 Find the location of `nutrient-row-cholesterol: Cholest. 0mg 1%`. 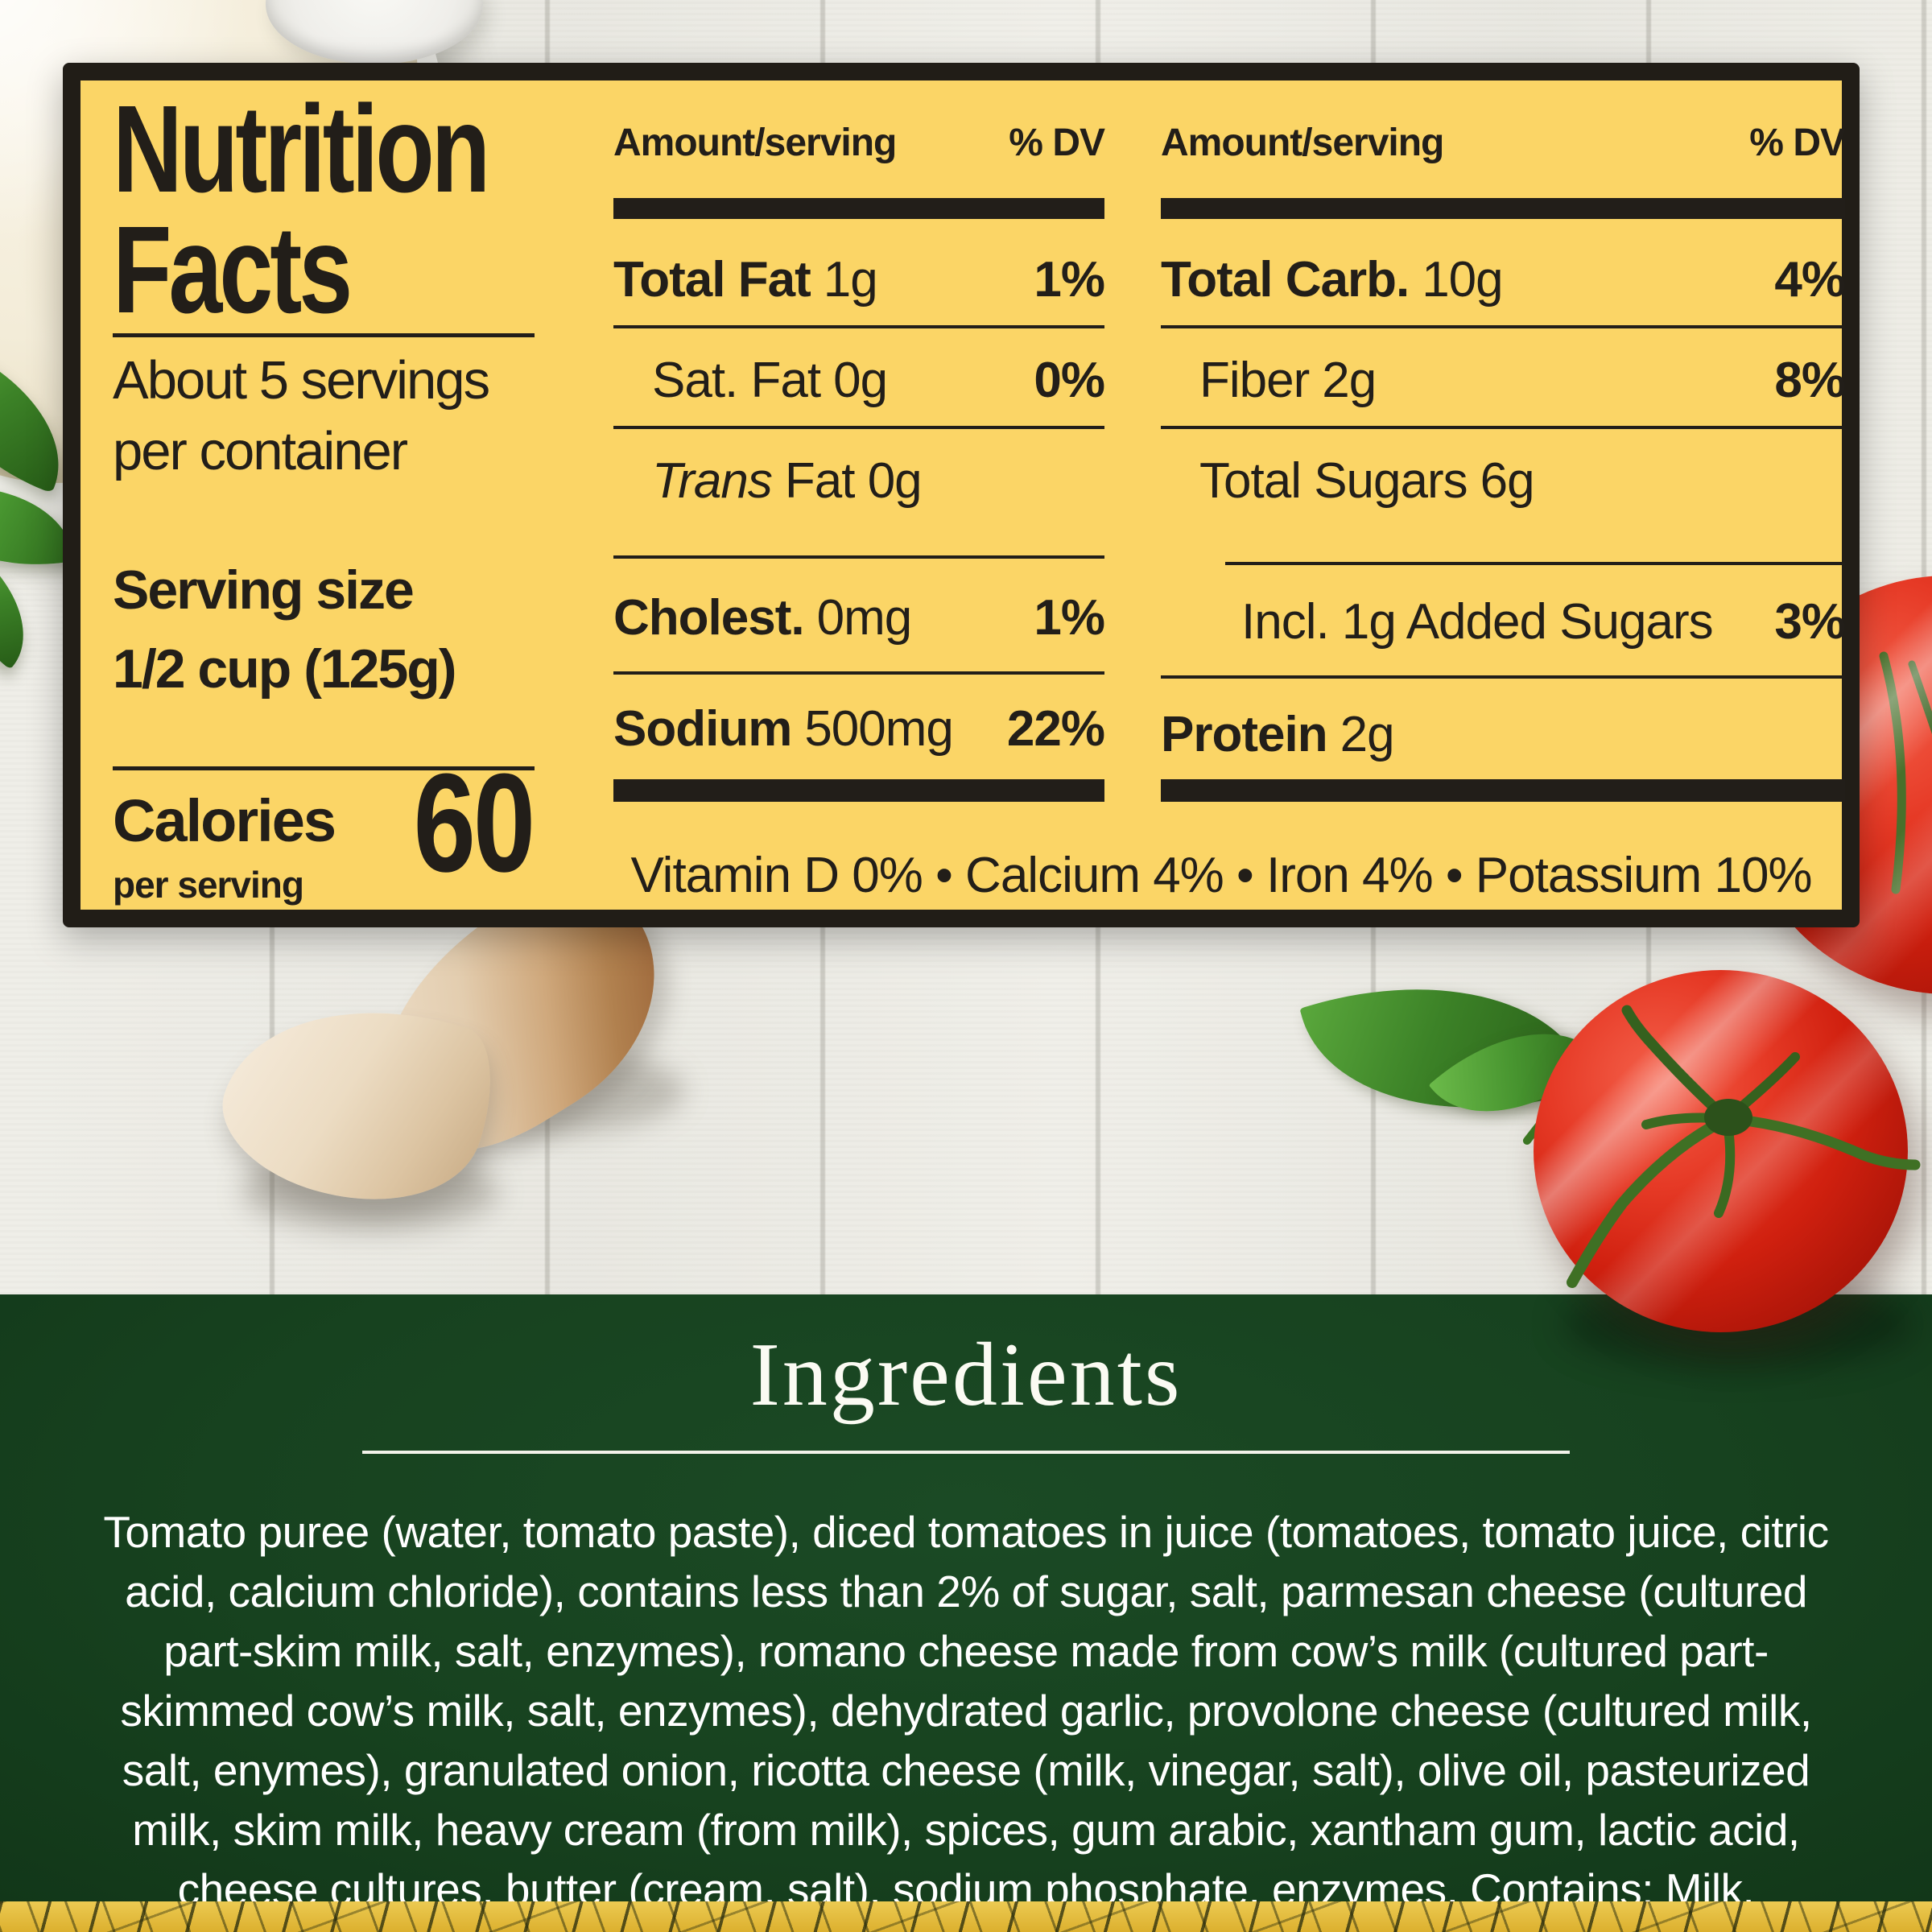

nutrient-row-cholesterol: Cholest. 0mg 1% is located at coordinates (859, 618).